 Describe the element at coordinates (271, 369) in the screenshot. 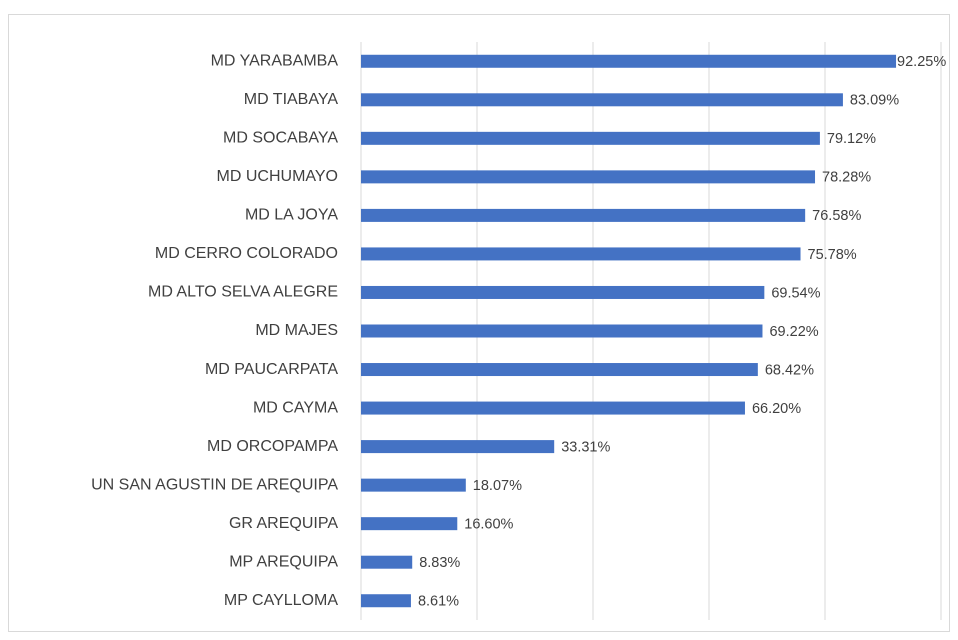

I see `y-tick-label: MD PAUCARPATA` at that location.